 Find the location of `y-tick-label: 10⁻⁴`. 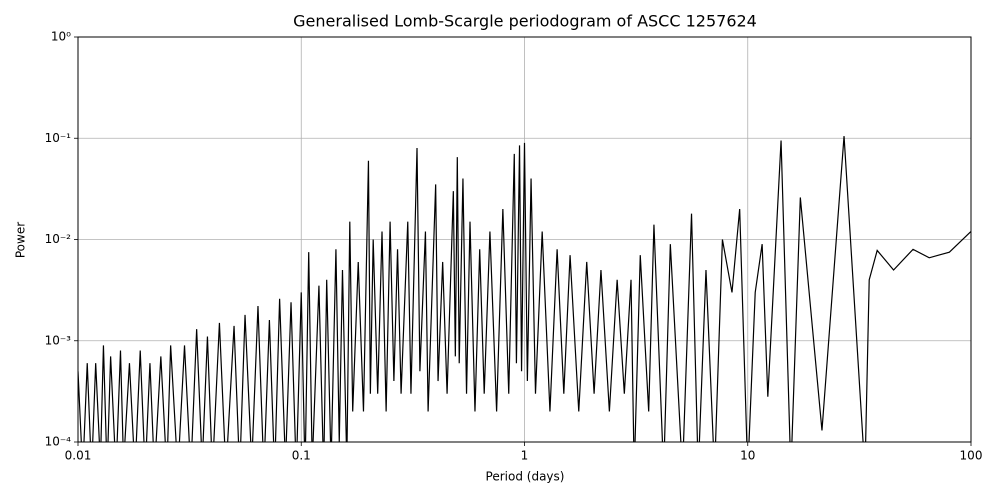

y-tick-label: 10⁻⁴ is located at coordinates (58, 442).